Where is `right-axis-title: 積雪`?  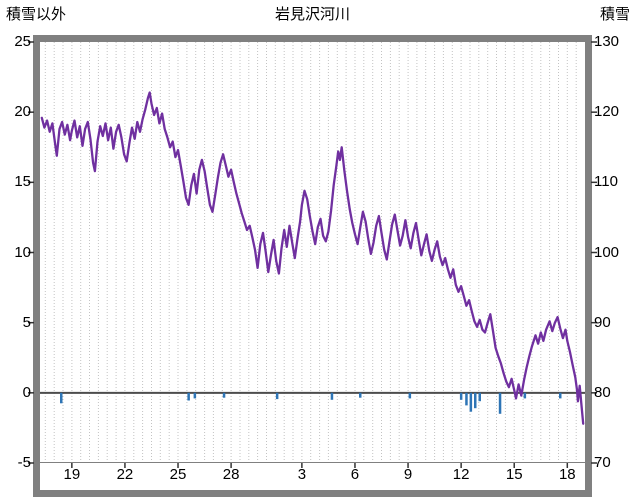 right-axis-title: 積雪 is located at coordinates (614, 14).